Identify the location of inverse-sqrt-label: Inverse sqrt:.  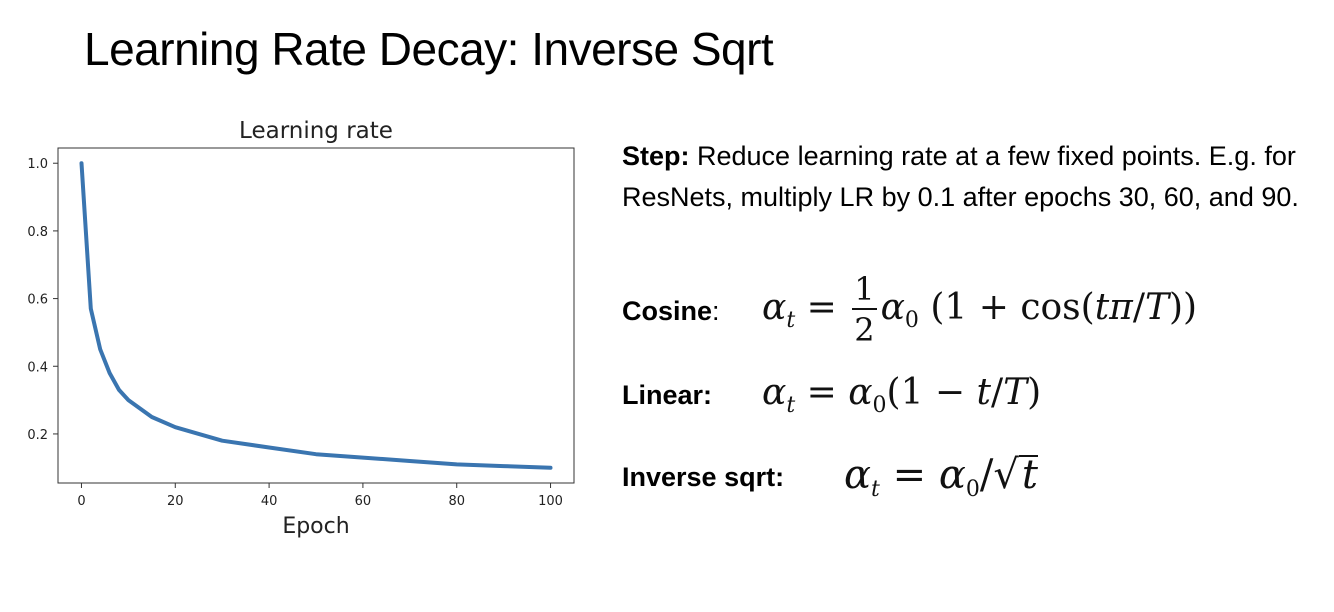
(703, 477).